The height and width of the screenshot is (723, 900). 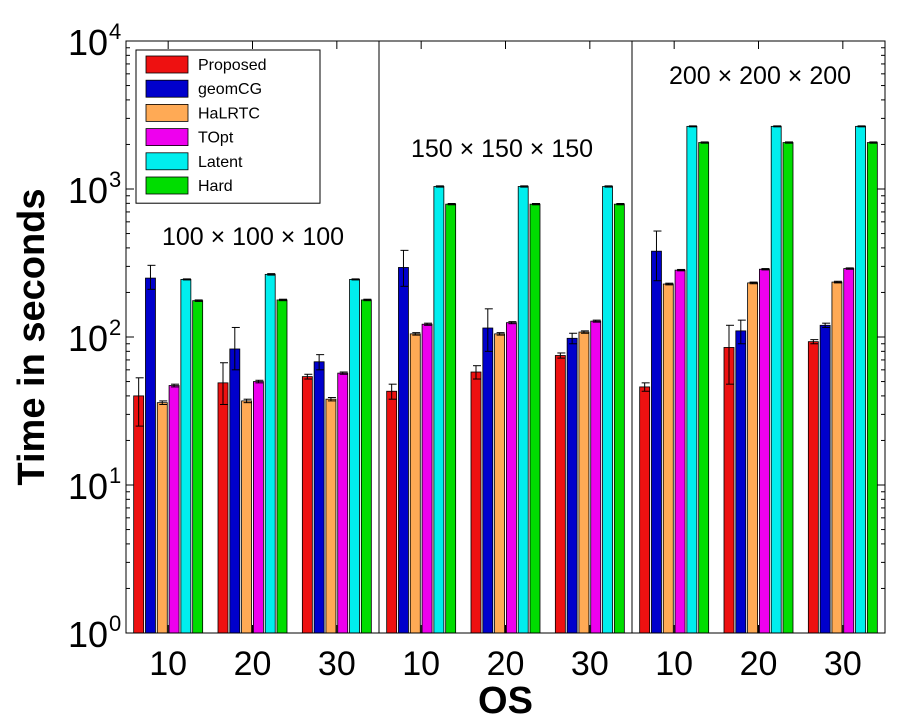 What do you see at coordinates (115, 327) in the screenshot?
I see `y-tick-exponent: 2` at bounding box center [115, 327].